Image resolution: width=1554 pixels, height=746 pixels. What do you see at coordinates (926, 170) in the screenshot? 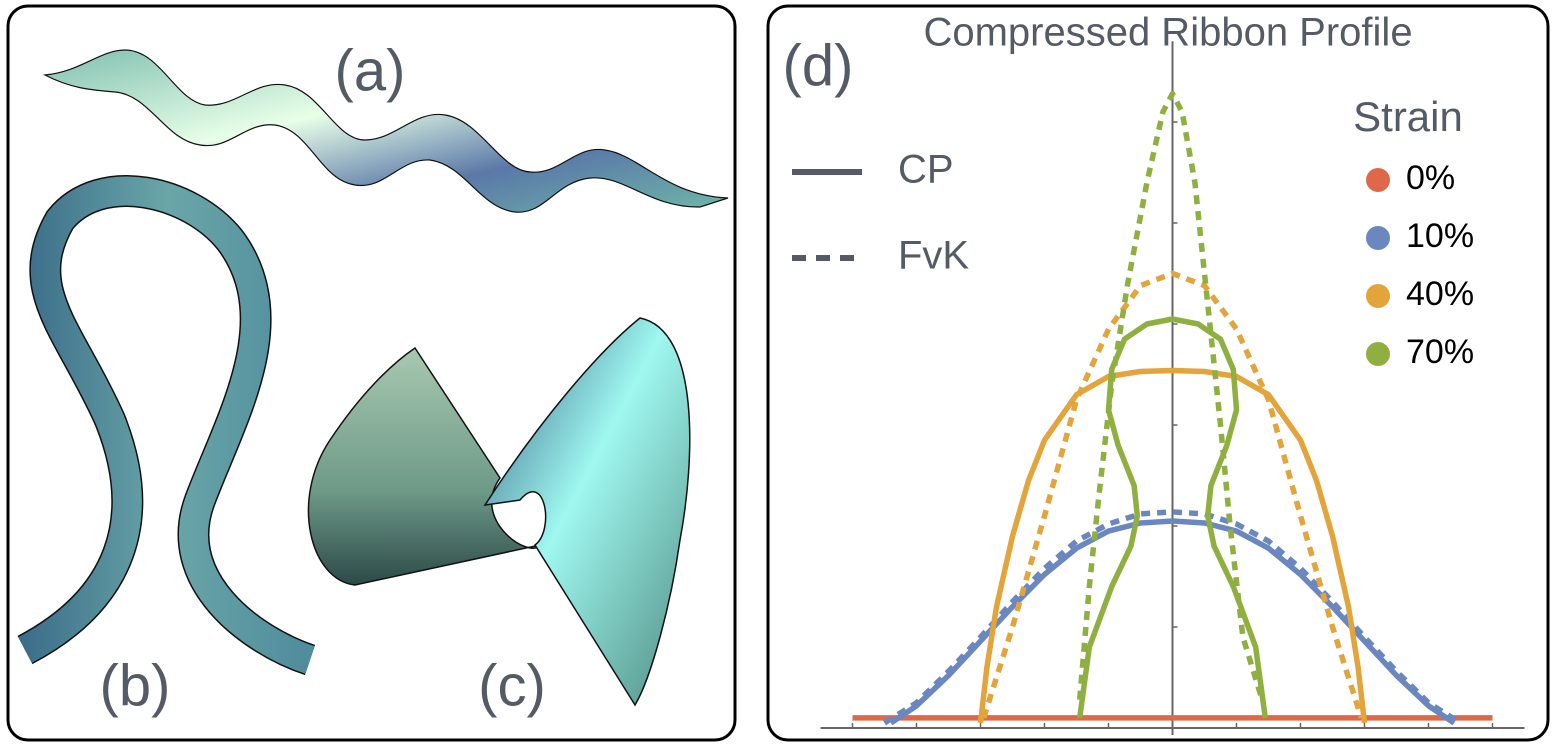
I see `style-legend-label: CP` at bounding box center [926, 170].